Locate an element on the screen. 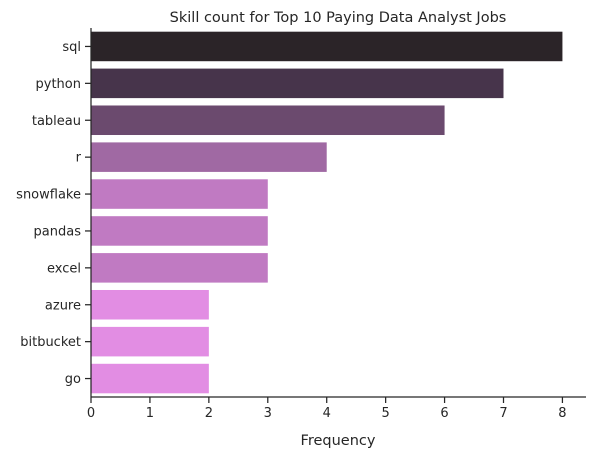 The image size is (597, 457). y-tick-label-azure: azure is located at coordinates (63, 305).